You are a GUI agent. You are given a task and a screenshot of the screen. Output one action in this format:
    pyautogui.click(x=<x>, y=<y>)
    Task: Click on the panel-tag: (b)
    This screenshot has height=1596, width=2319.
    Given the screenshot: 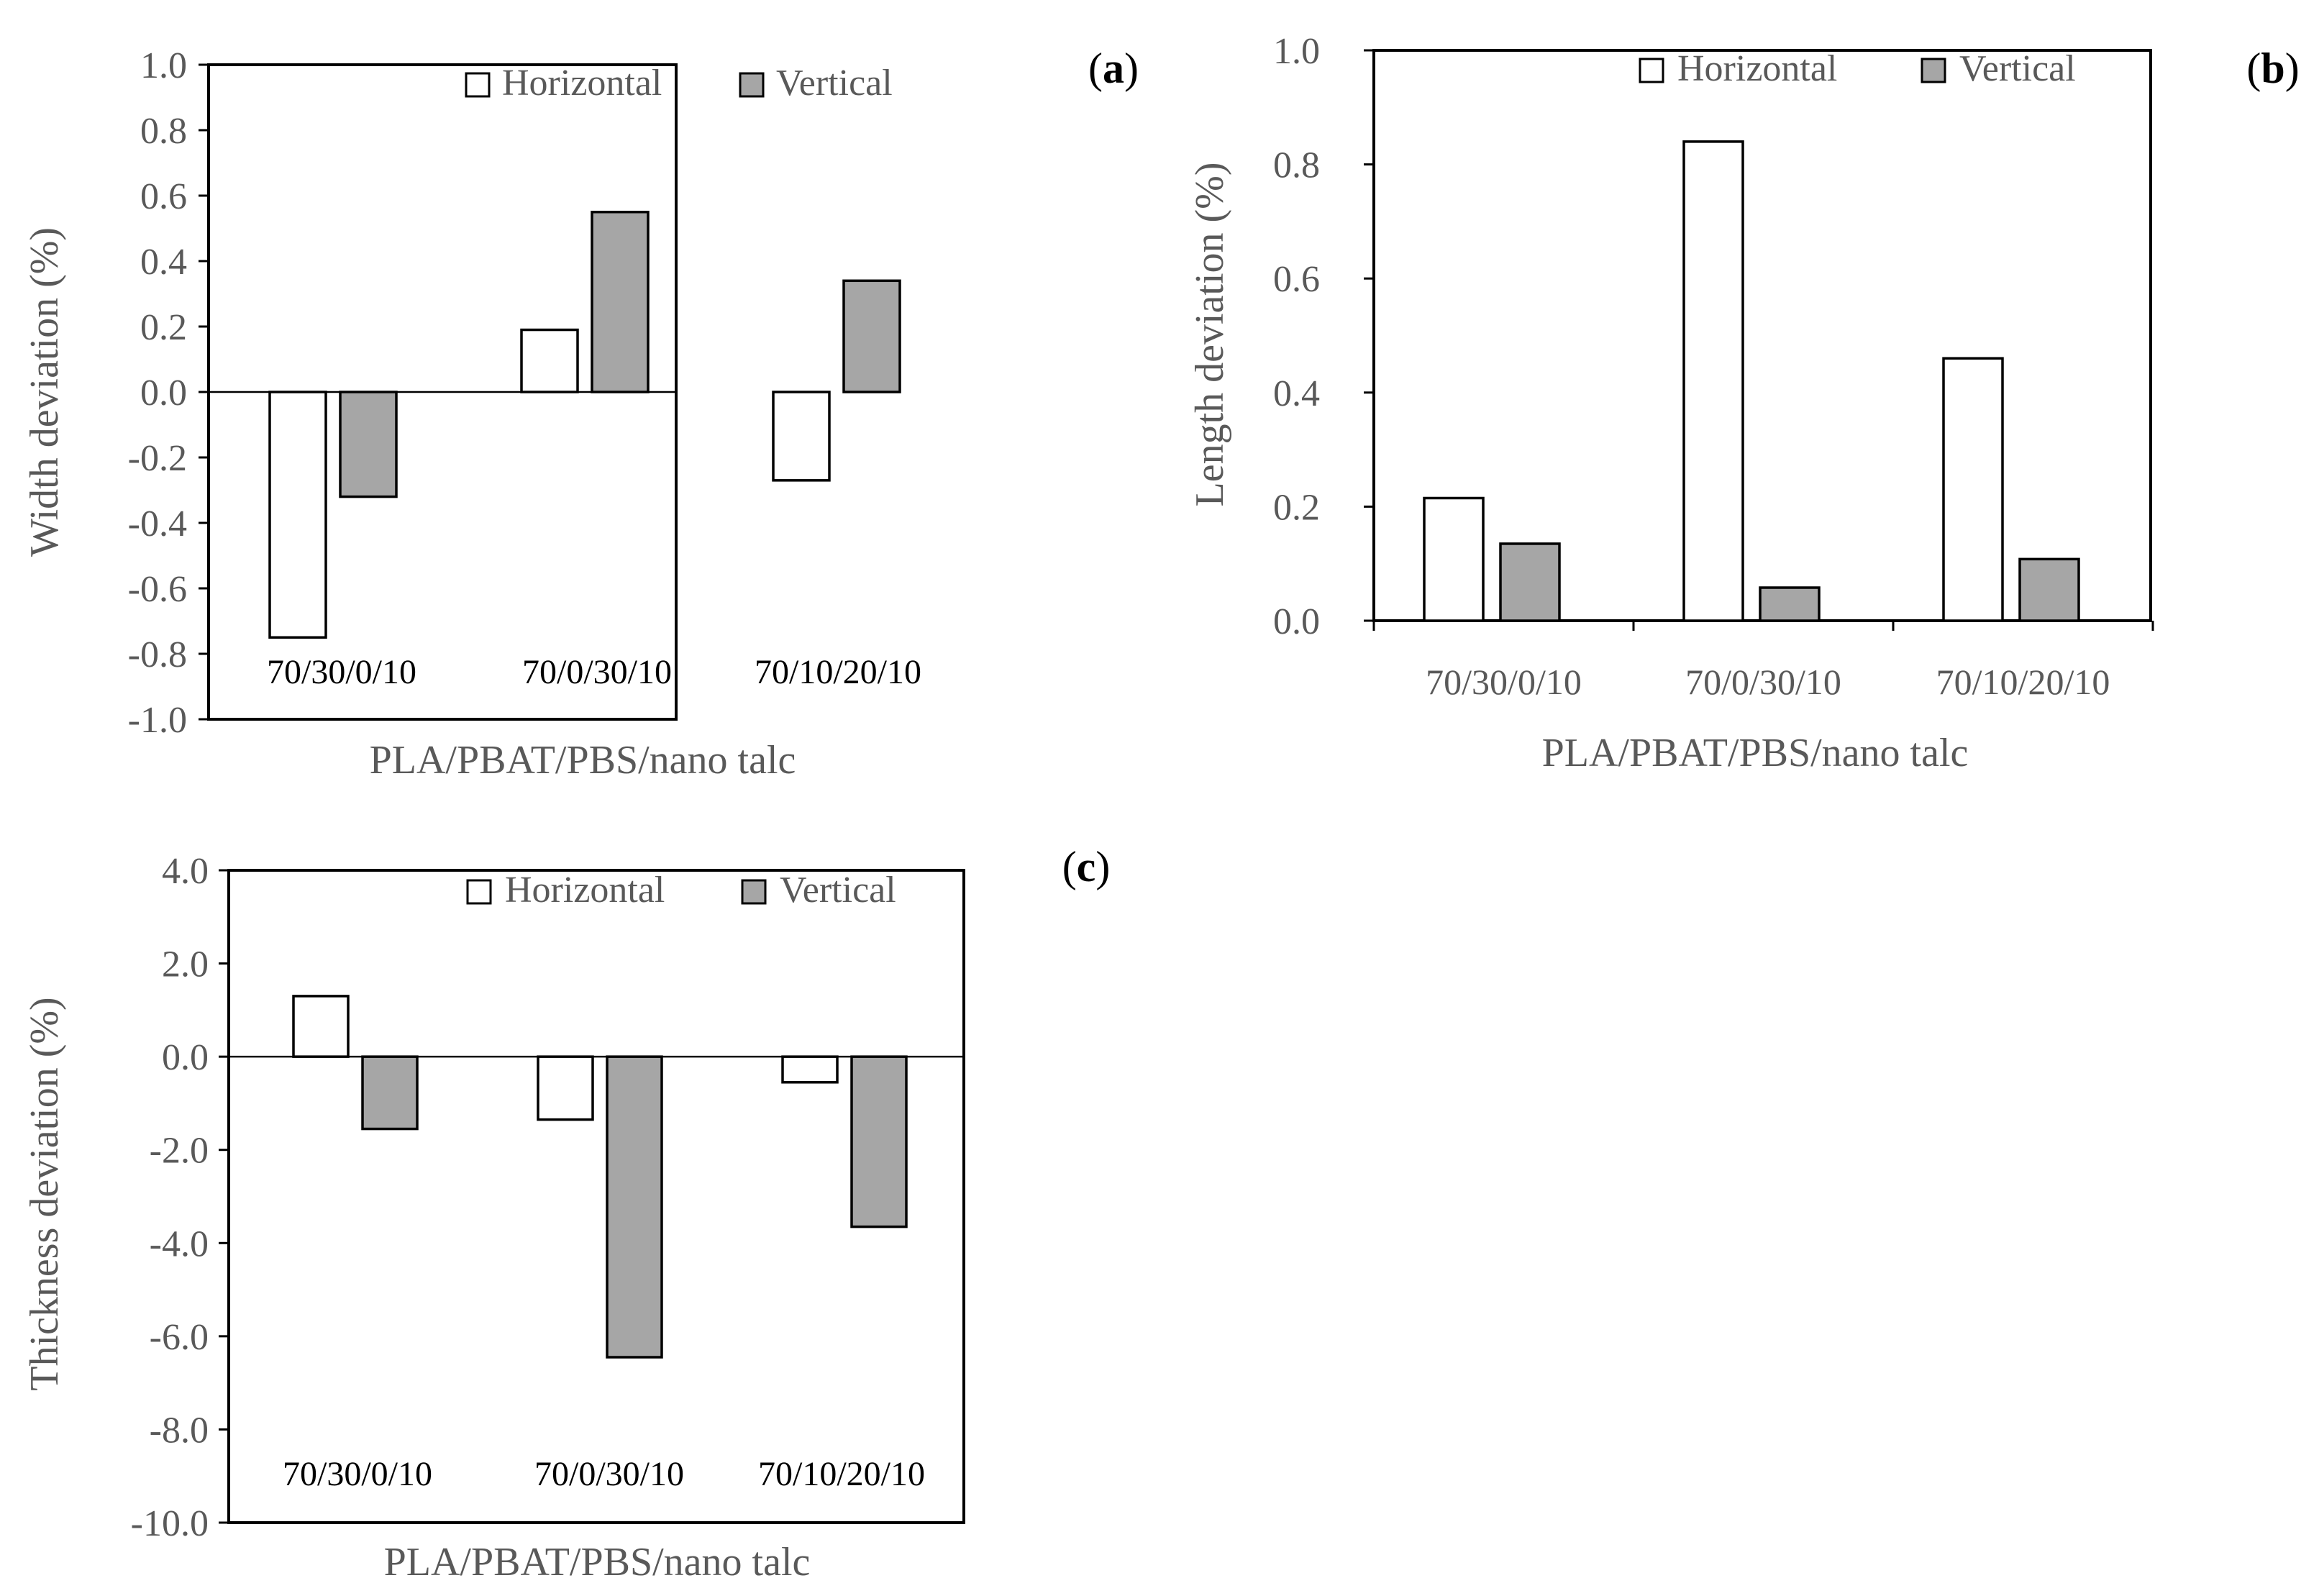 What is the action you would take?
    pyautogui.click(x=2272, y=68)
    